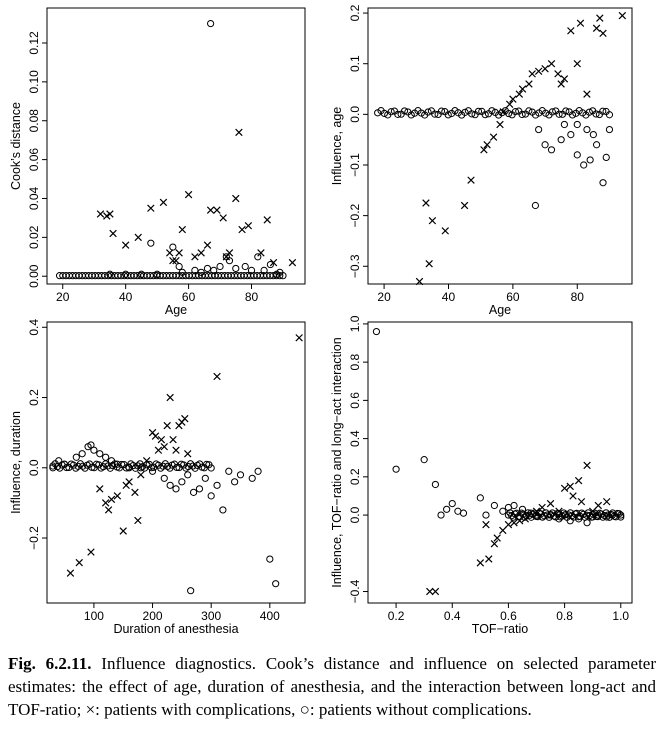 This screenshot has height=748, width=664. Describe the element at coordinates (500, 310) in the screenshot. I see `x-axis-label: Age` at that location.